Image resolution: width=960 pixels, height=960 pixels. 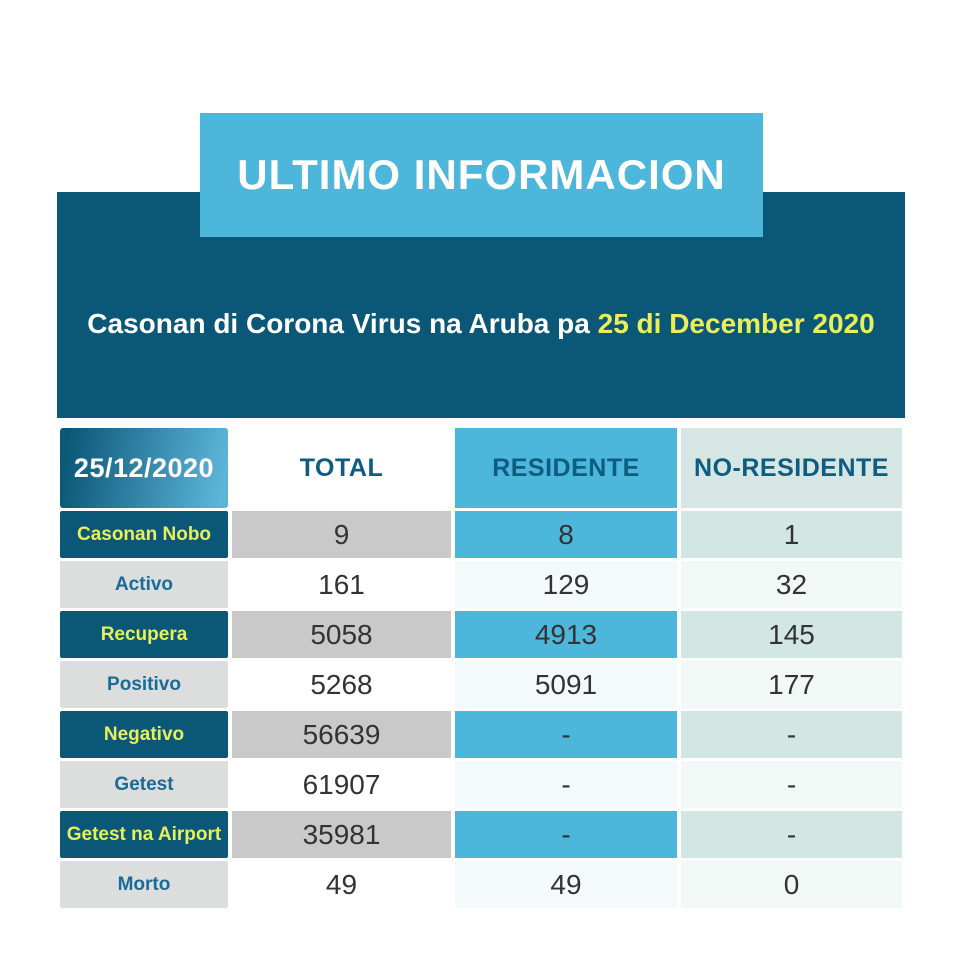 I want to click on cell-getest-na-airport-residente: -, so click(x=566, y=834).